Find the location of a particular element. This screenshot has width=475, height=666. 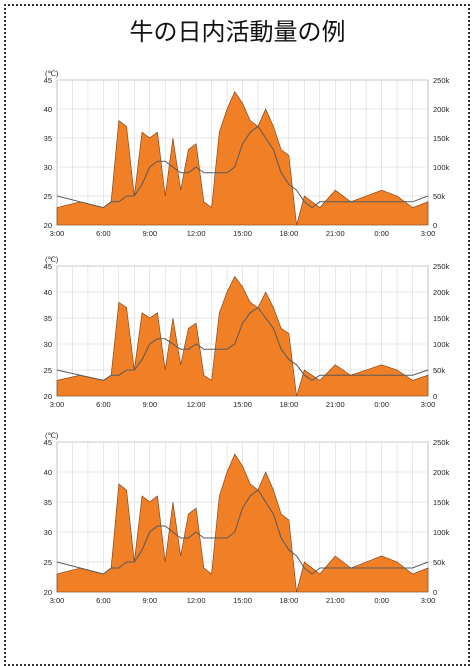

activity-area is located at coordinates (242, 336).